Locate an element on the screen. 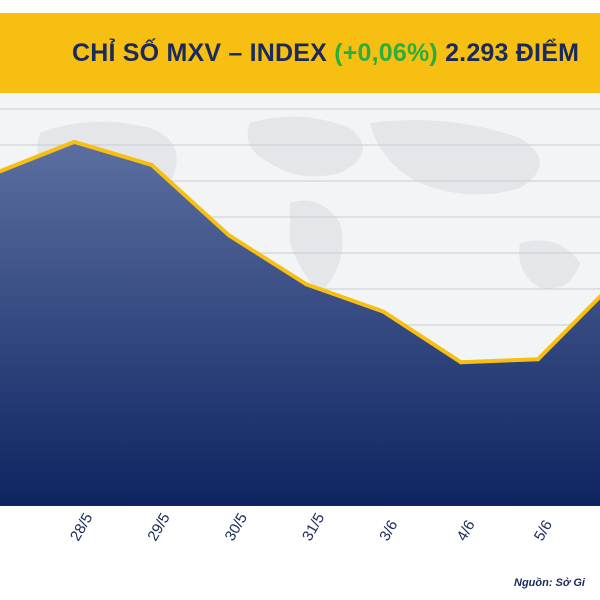 The width and height of the screenshot is (600, 600). x-tick-label-5-6: 5/6 is located at coordinates (543, 530).